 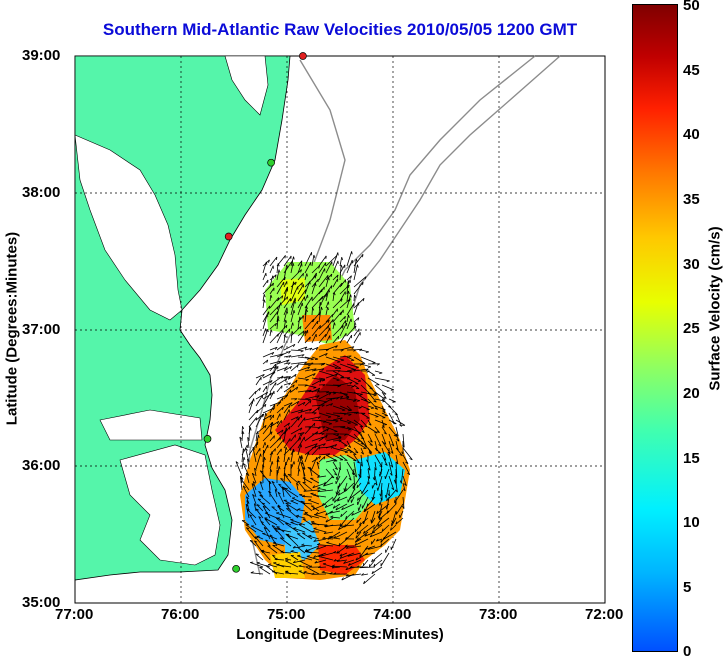 What do you see at coordinates (41, 192) in the screenshot?
I see `y-tick-label: 38:00` at bounding box center [41, 192].